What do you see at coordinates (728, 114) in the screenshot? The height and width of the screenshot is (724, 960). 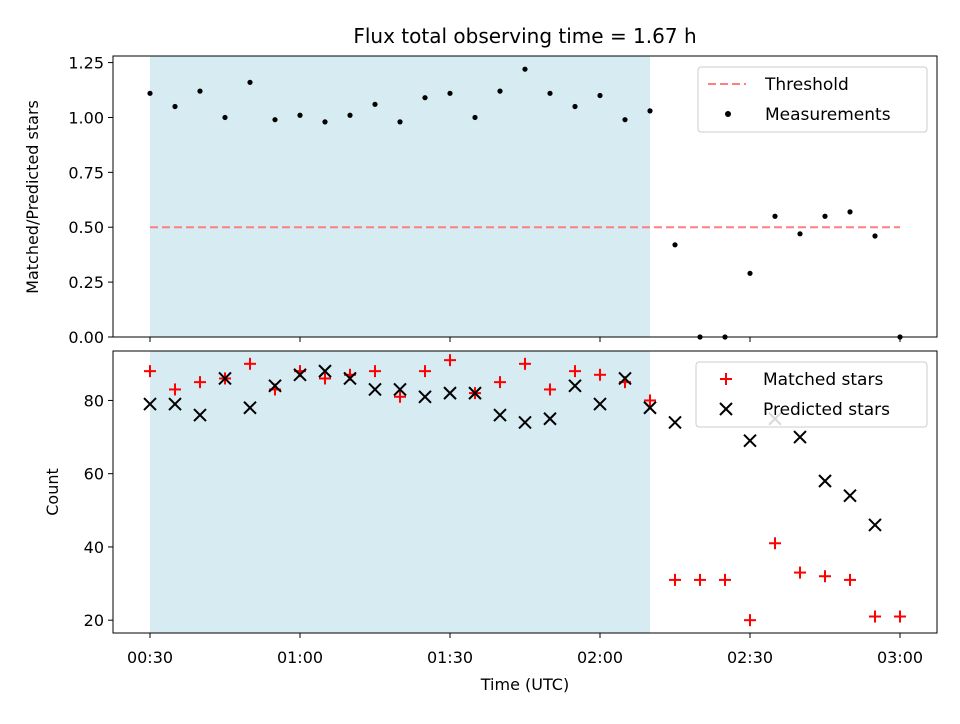 I see `legend-measurements-swatch` at bounding box center [728, 114].